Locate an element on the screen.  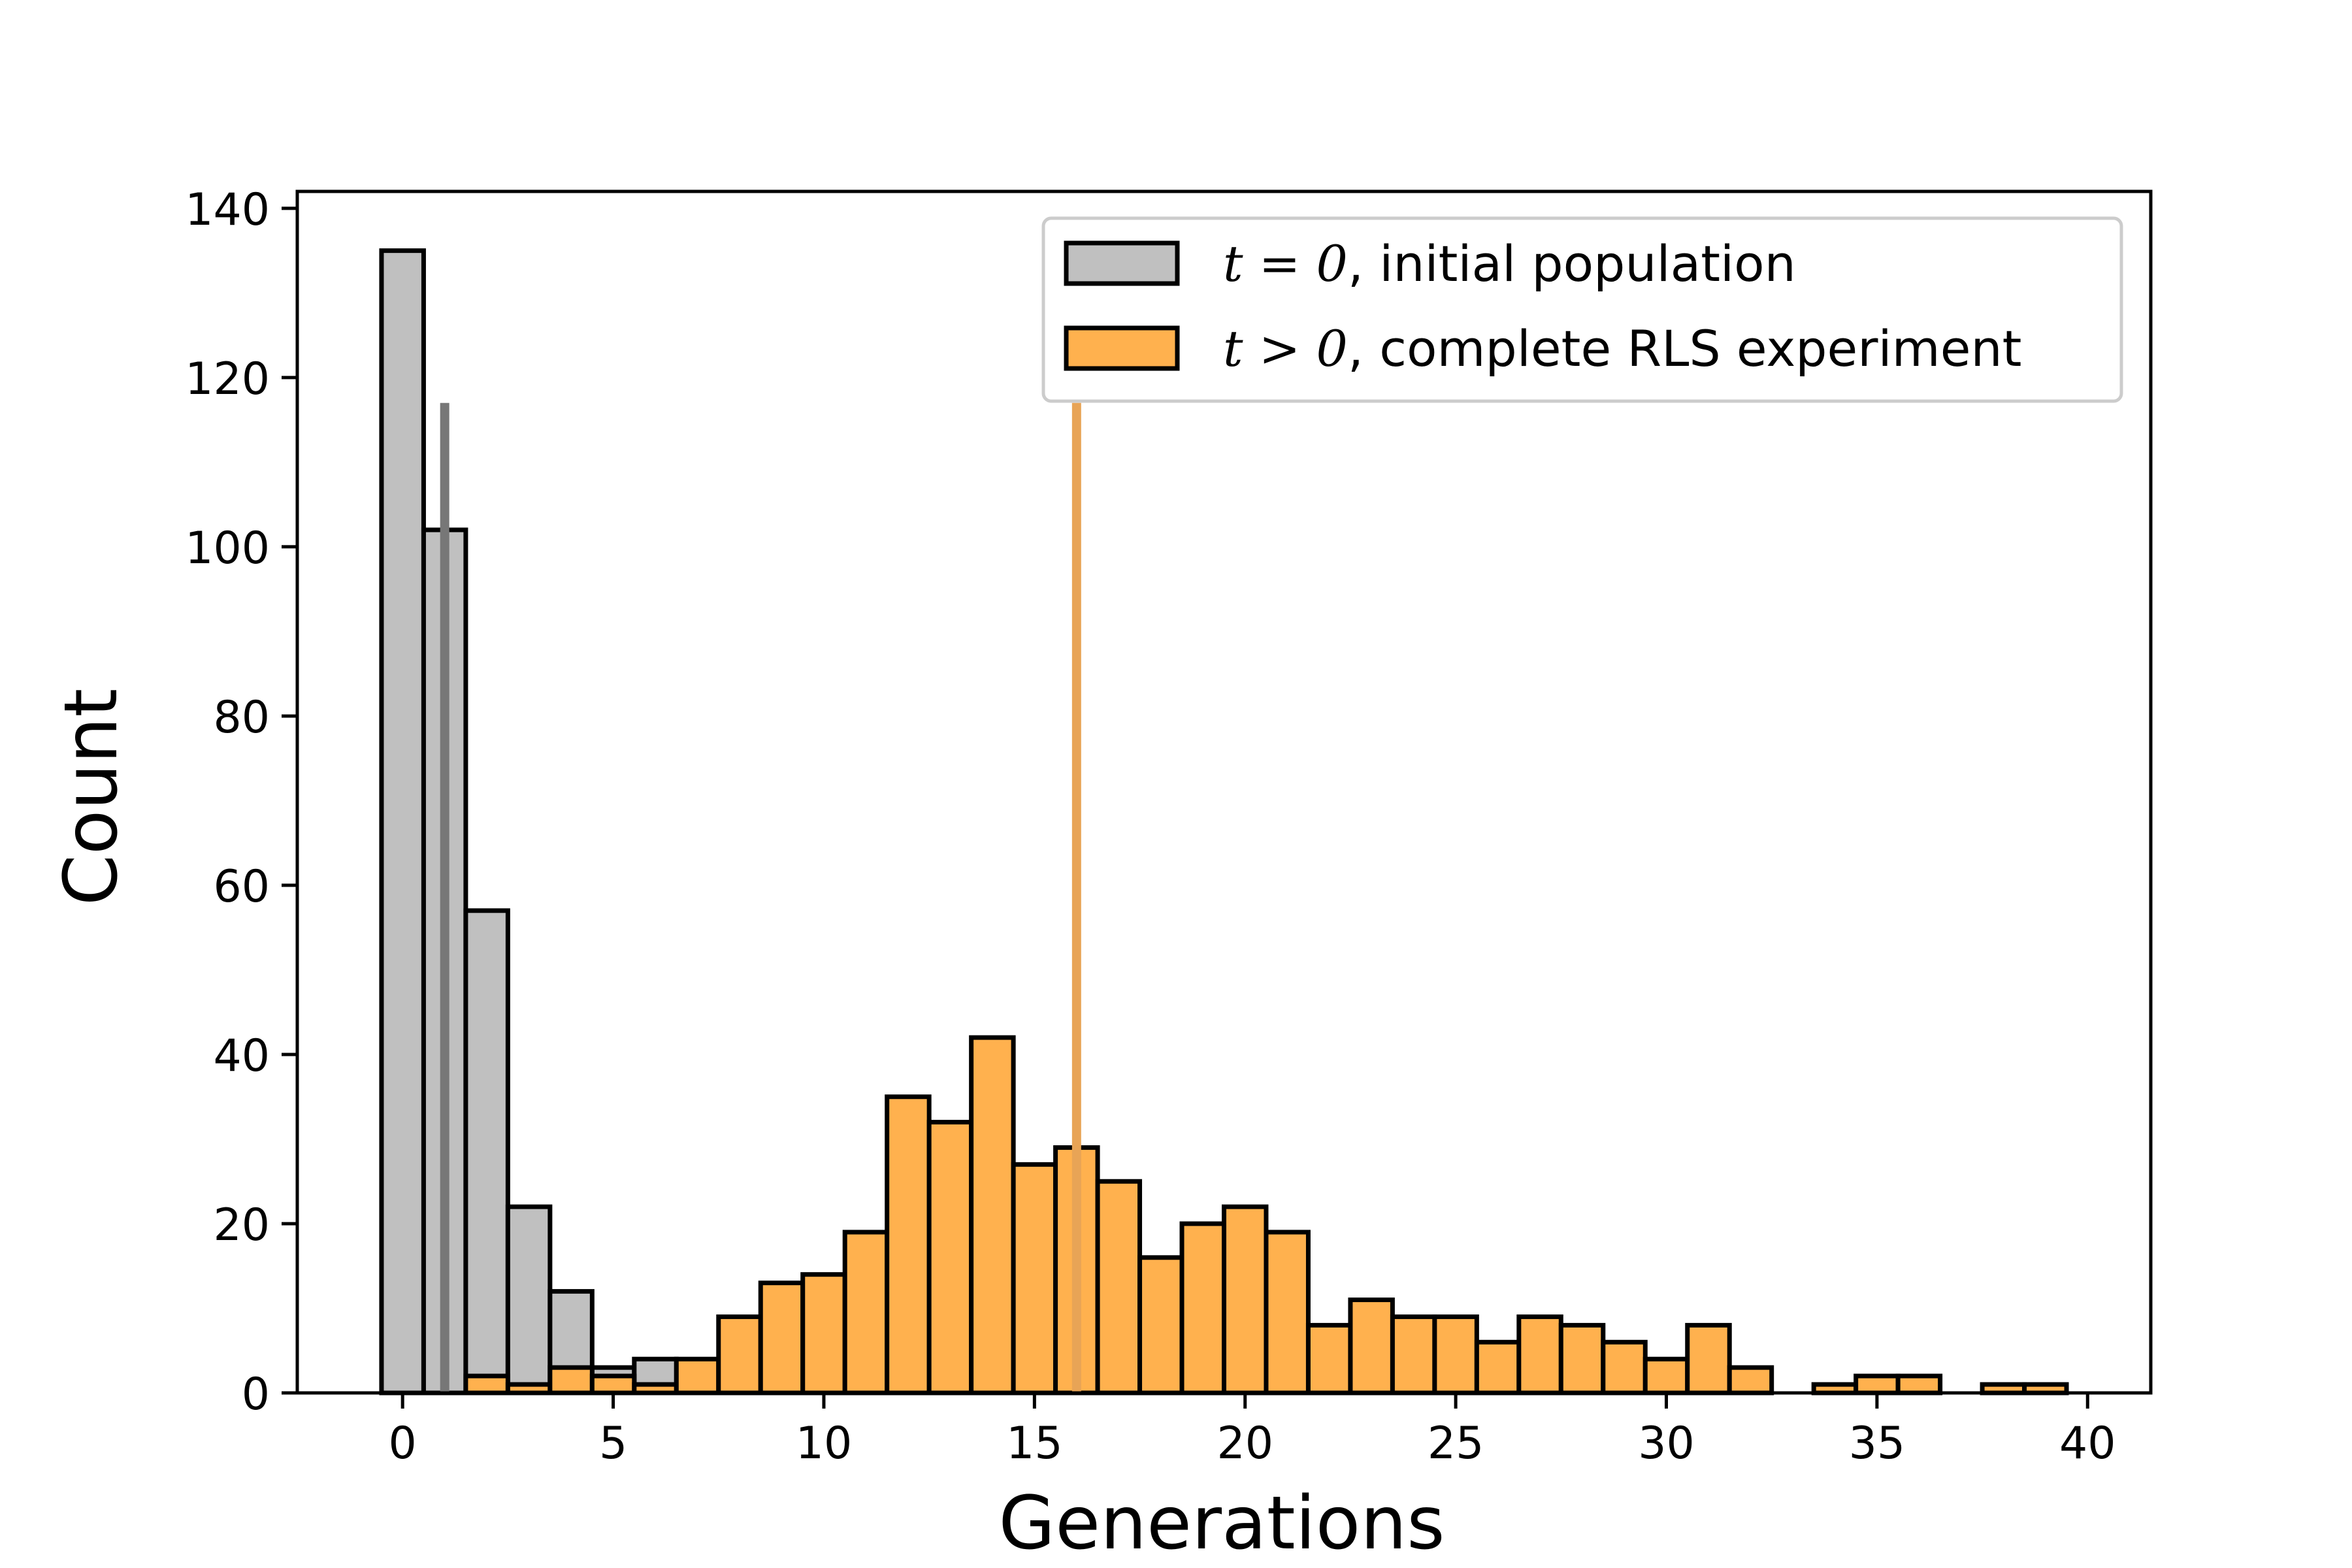
y-tick-label-80: 80 is located at coordinates (241, 717).